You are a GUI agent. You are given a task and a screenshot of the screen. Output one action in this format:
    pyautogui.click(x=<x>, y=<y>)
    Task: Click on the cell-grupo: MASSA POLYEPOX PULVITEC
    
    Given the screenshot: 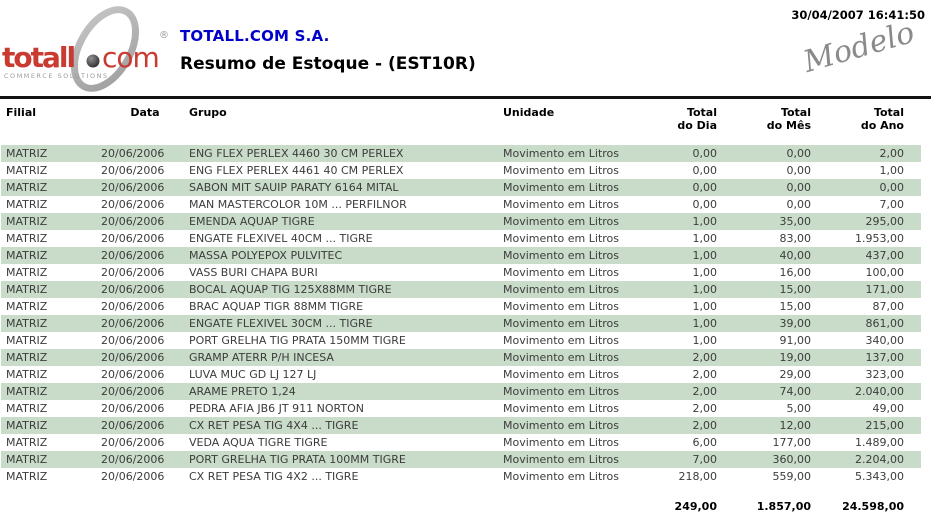 What is the action you would take?
    pyautogui.click(x=266, y=255)
    